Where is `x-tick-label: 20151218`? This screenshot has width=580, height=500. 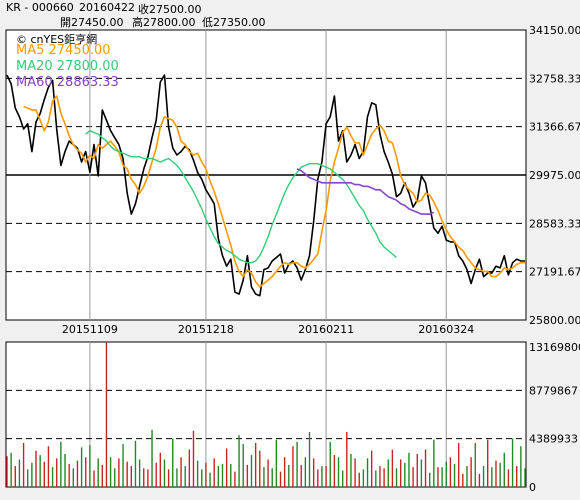 x-tick-label: 20151218 is located at coordinates (206, 329).